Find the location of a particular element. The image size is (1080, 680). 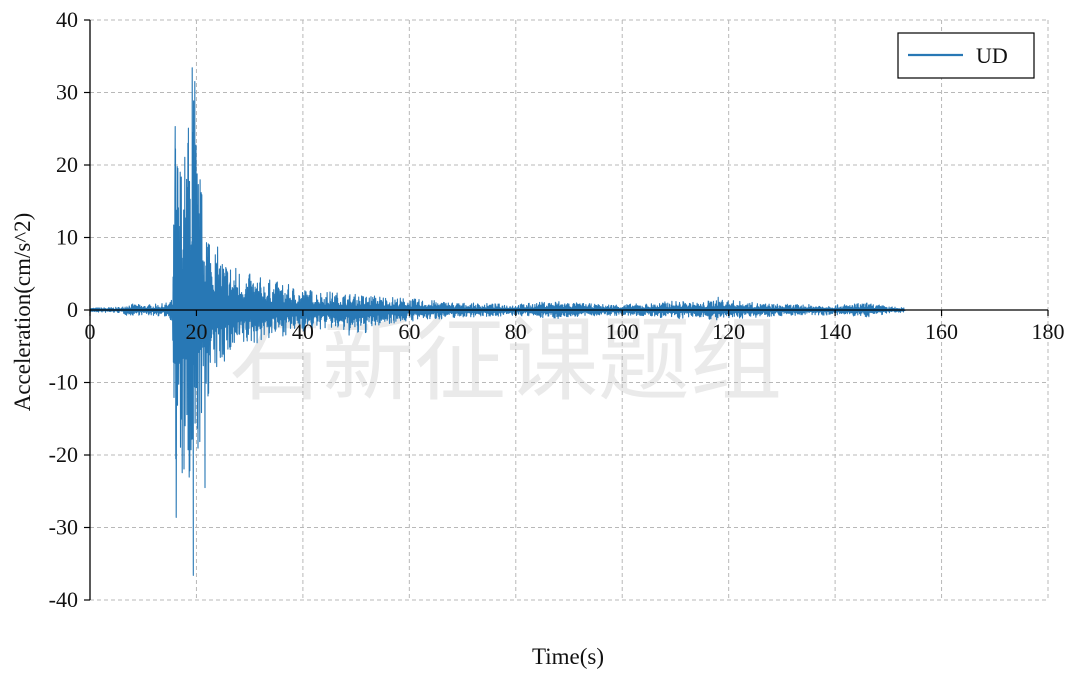

legend: UD is located at coordinates (966, 55).